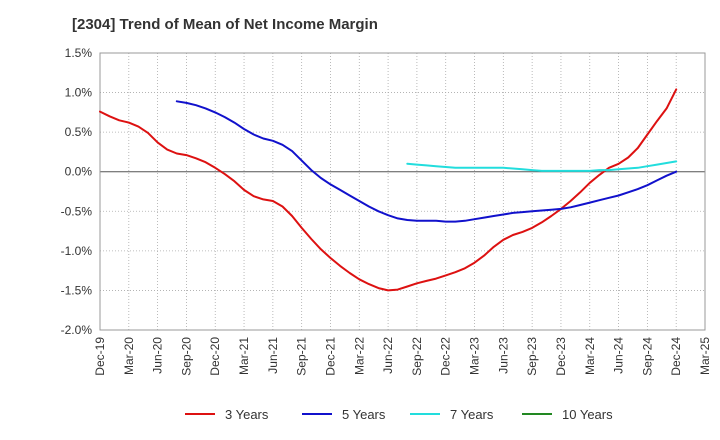  What do you see at coordinates (77, 191) in the screenshot?
I see `y-axis: 1.5% 1.0% 0.5% 0.0% -0.5% -1.0% -1.5% -2.0%` at bounding box center [77, 191].